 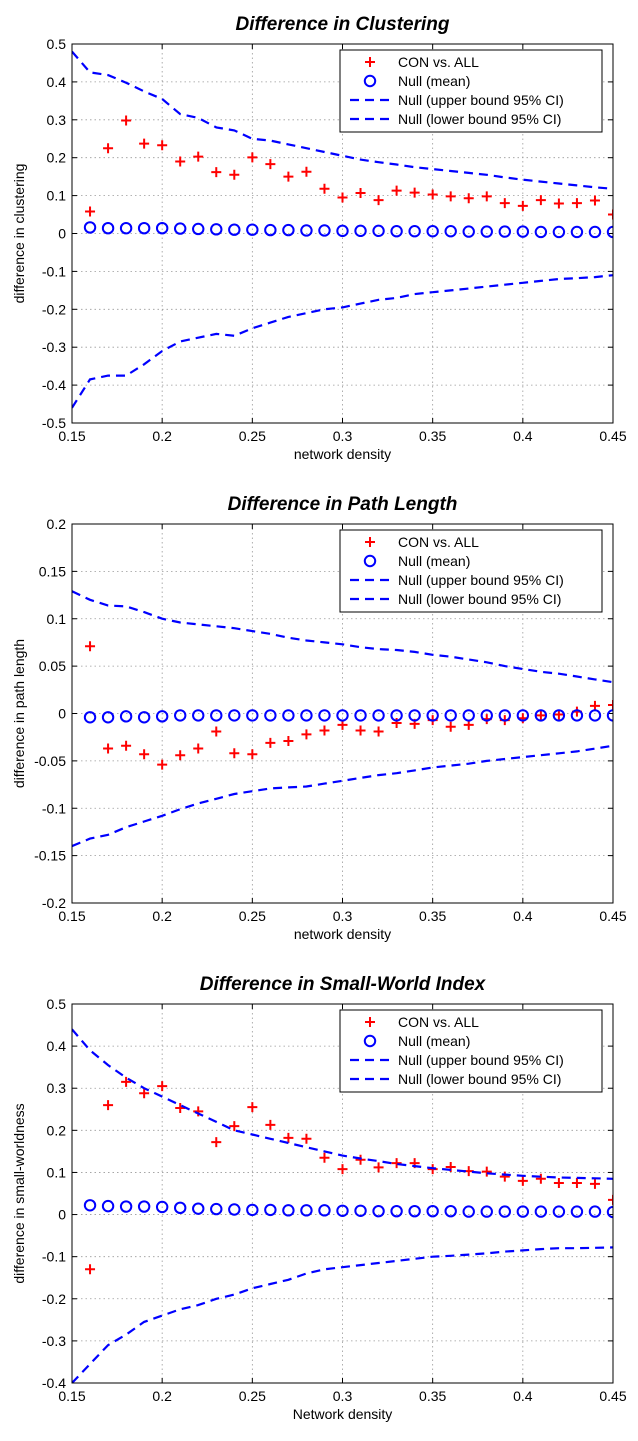 I want to click on legend-label: Null (mean), so click(x=434, y=81).